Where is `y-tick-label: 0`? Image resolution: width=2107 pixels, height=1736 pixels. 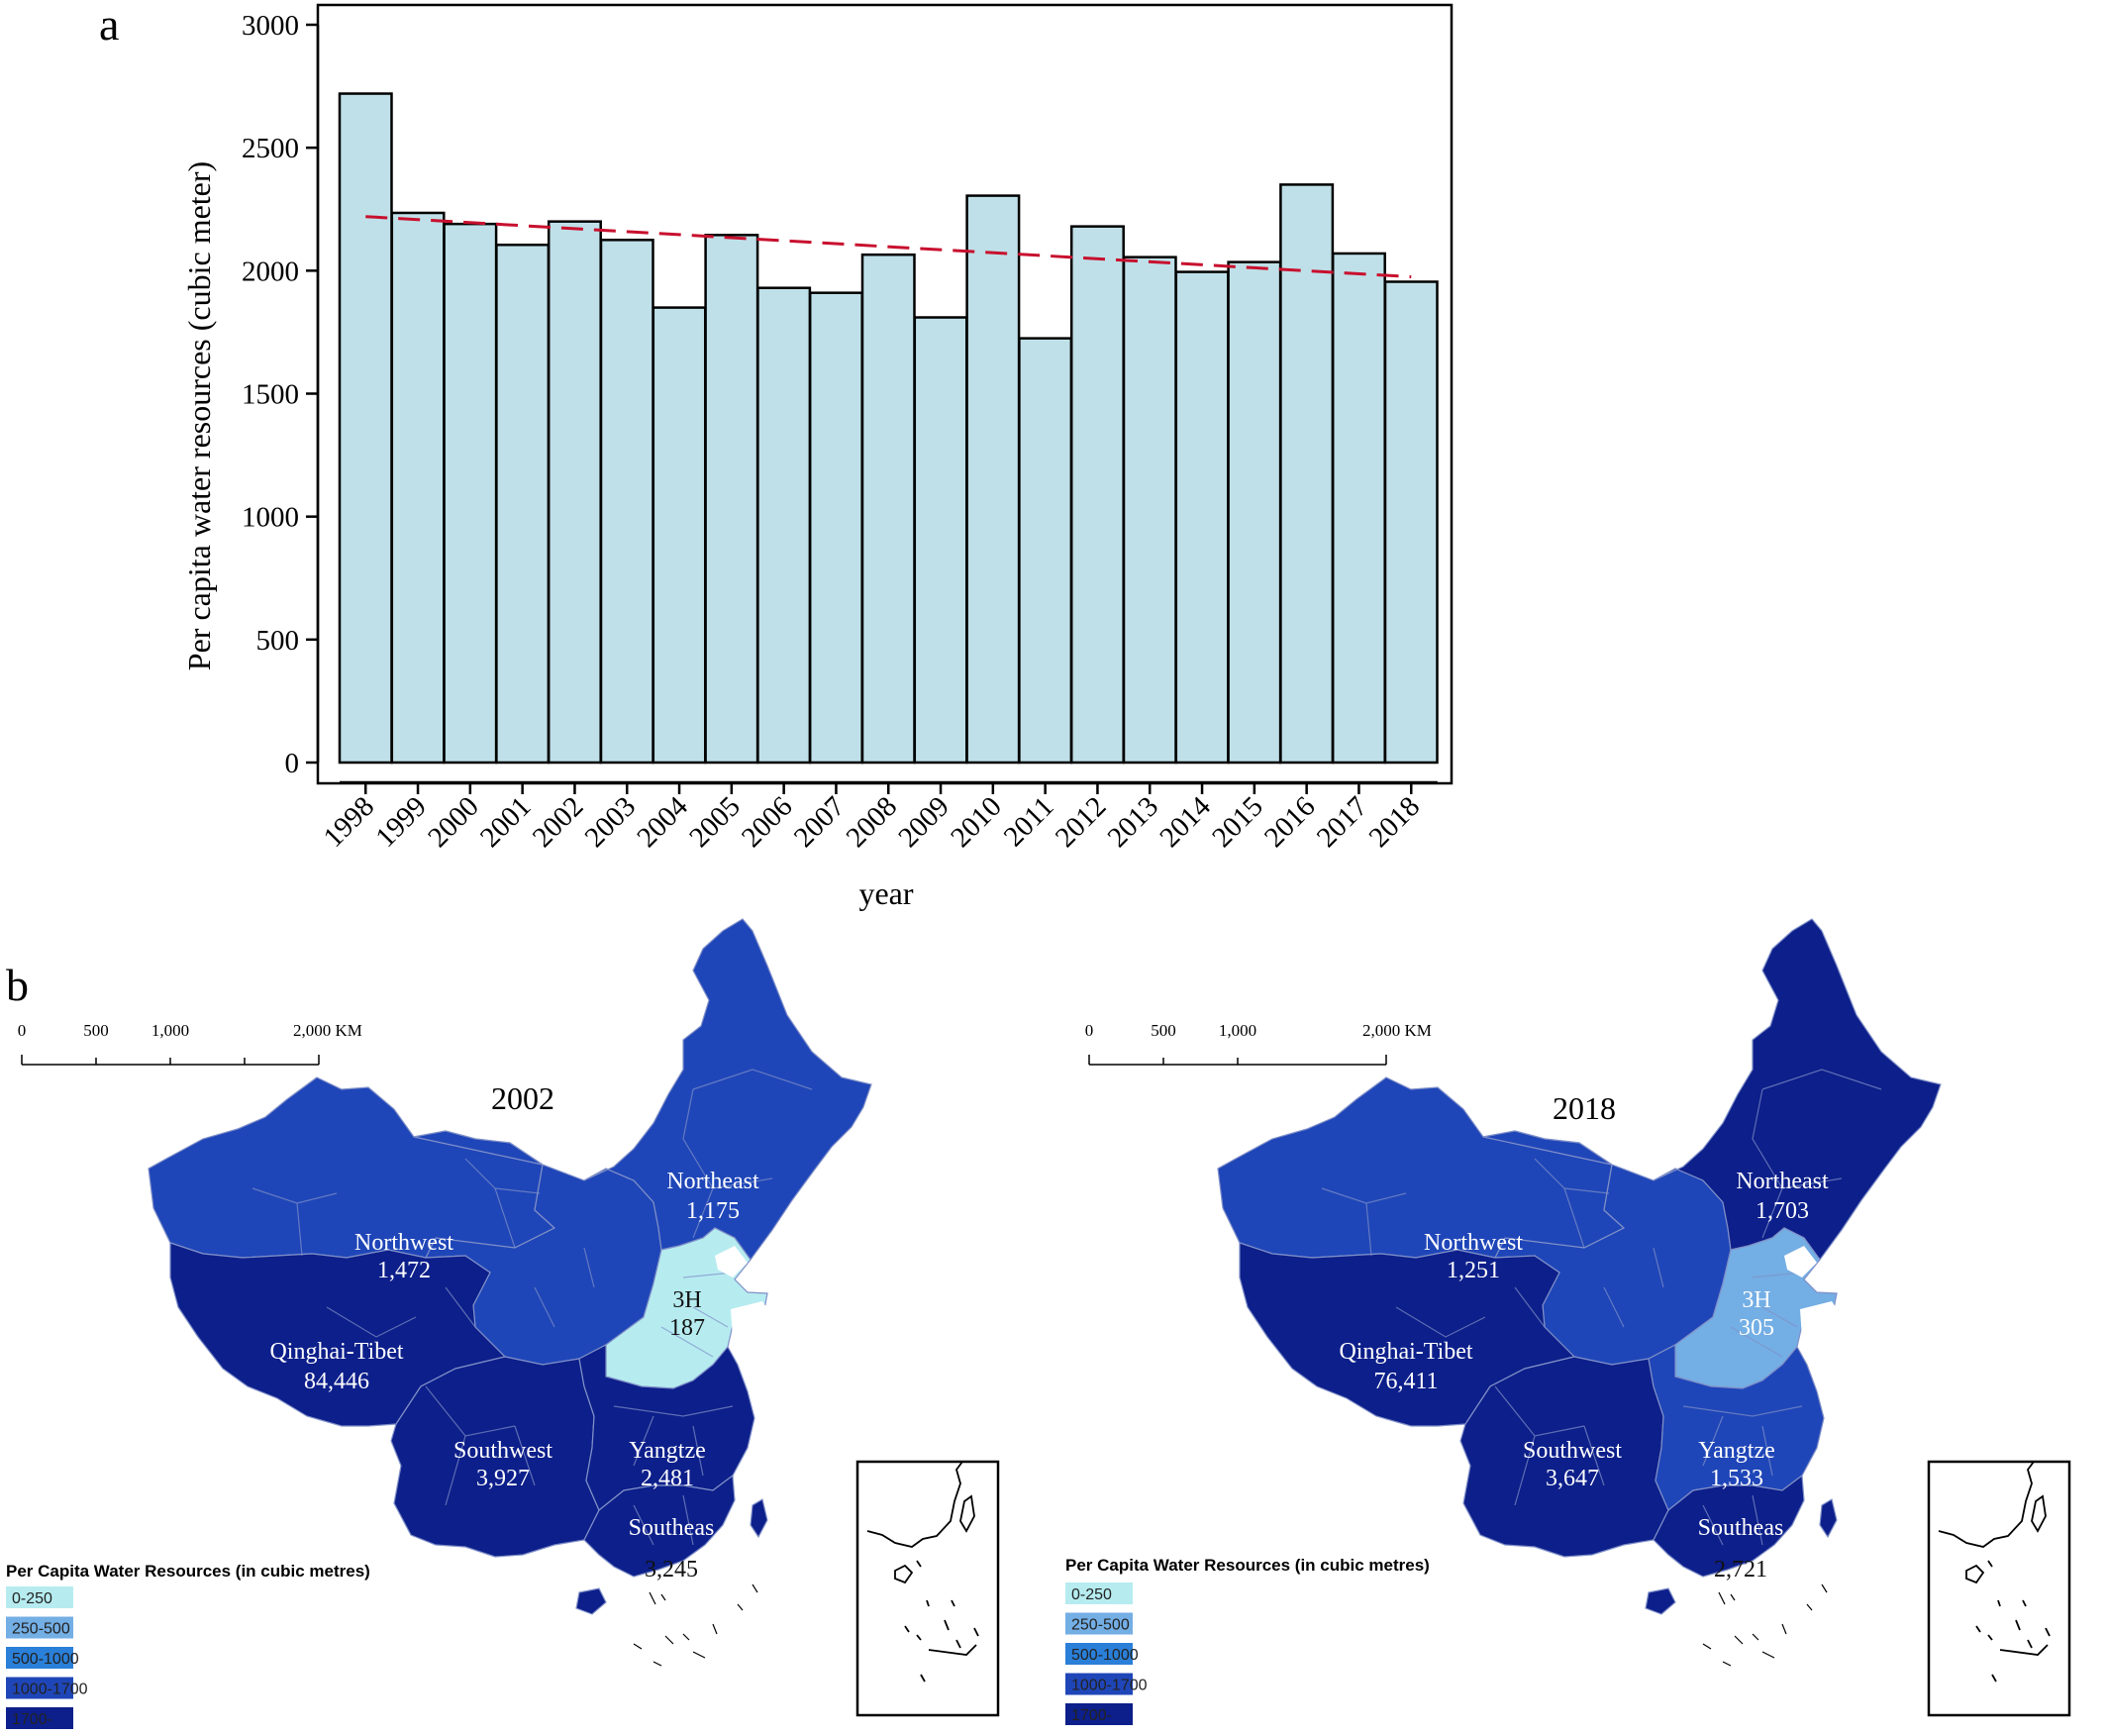 y-tick-label: 0 is located at coordinates (292, 763).